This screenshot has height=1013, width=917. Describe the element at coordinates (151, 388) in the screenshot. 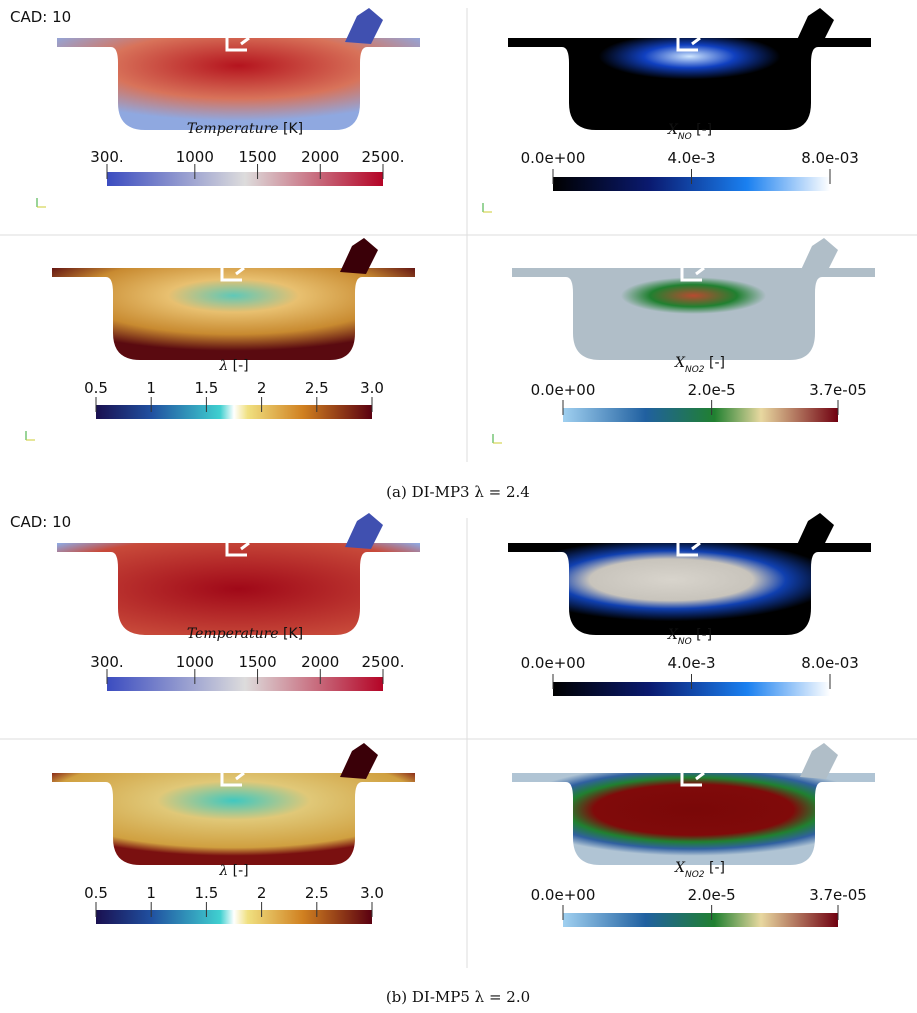

I see `tick-label: 1` at that location.